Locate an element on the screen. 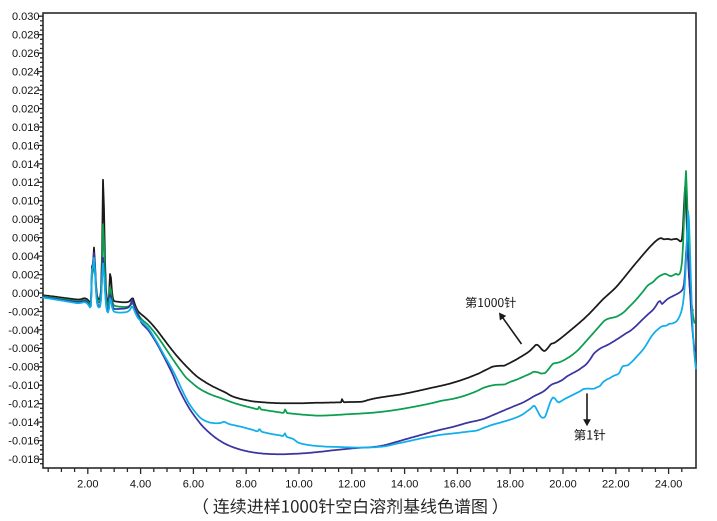 The width and height of the screenshot is (717, 521). svg-text: -0.006 is located at coordinates (23, 349).